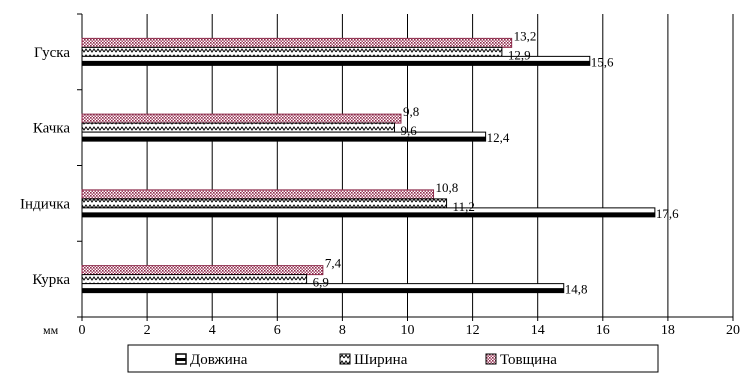 This screenshot has height=373, width=740. Describe the element at coordinates (538, 330) in the screenshot. I see `x-tick-label: 14` at that location.